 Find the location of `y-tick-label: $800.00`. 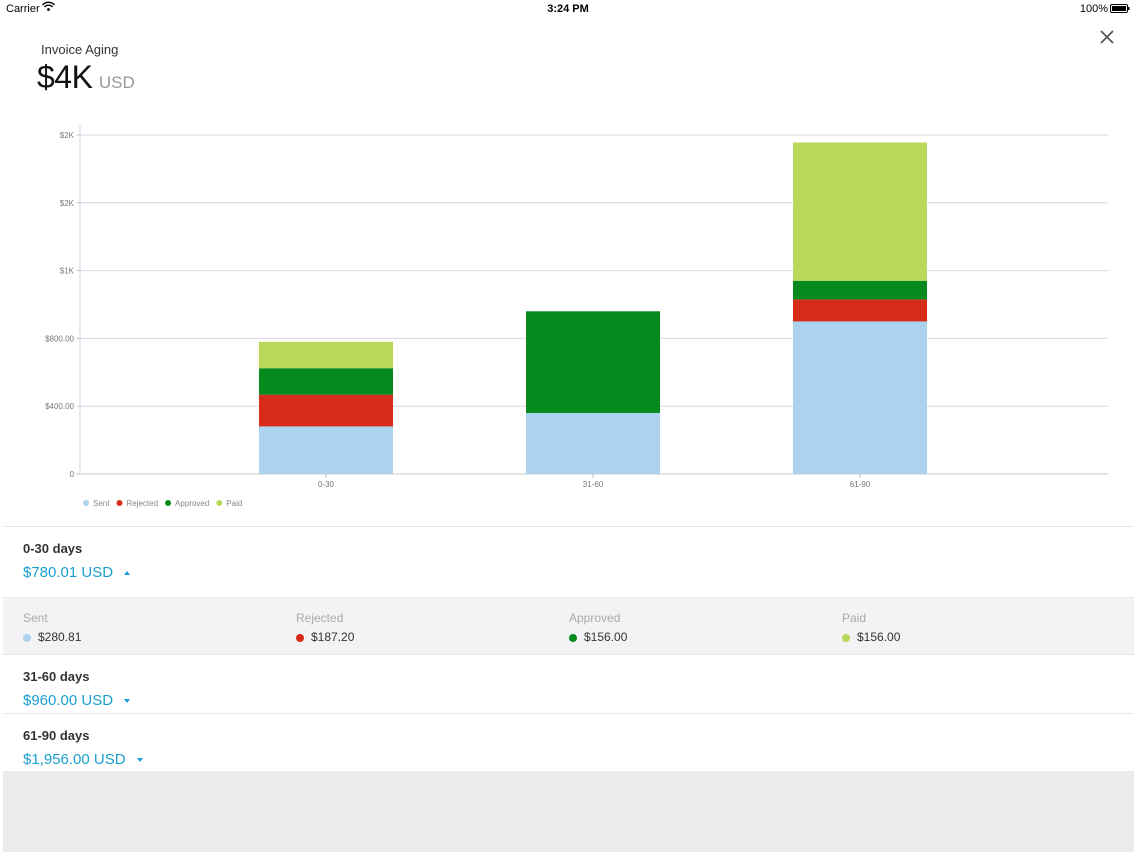

y-tick-label: $800.00 is located at coordinates (59, 338).